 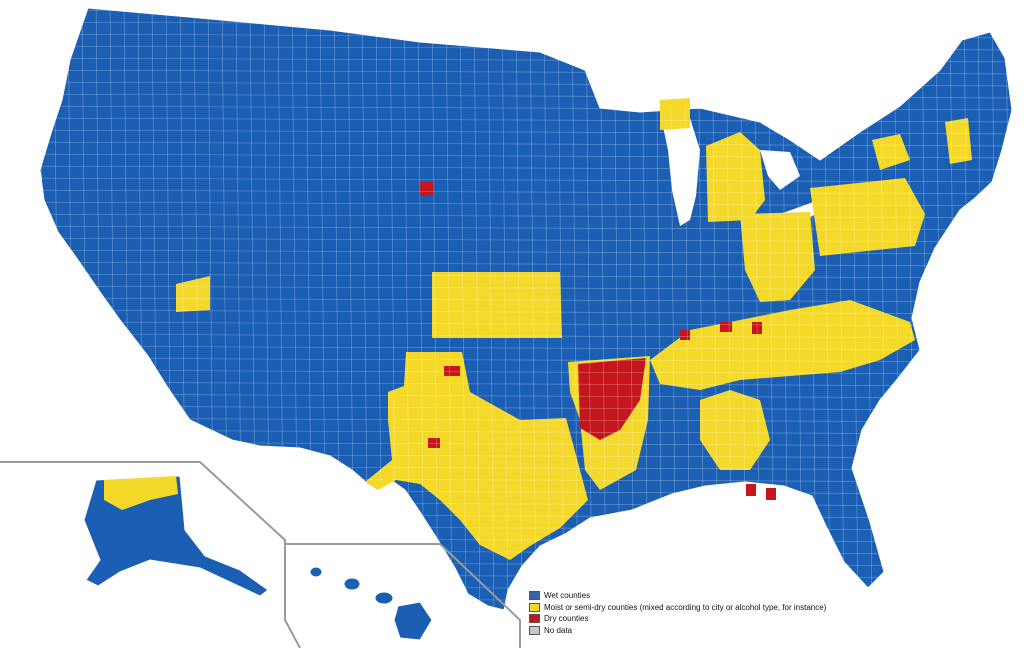 I want to click on moist-region-tennessee-kentucky, so click(x=782, y=345).